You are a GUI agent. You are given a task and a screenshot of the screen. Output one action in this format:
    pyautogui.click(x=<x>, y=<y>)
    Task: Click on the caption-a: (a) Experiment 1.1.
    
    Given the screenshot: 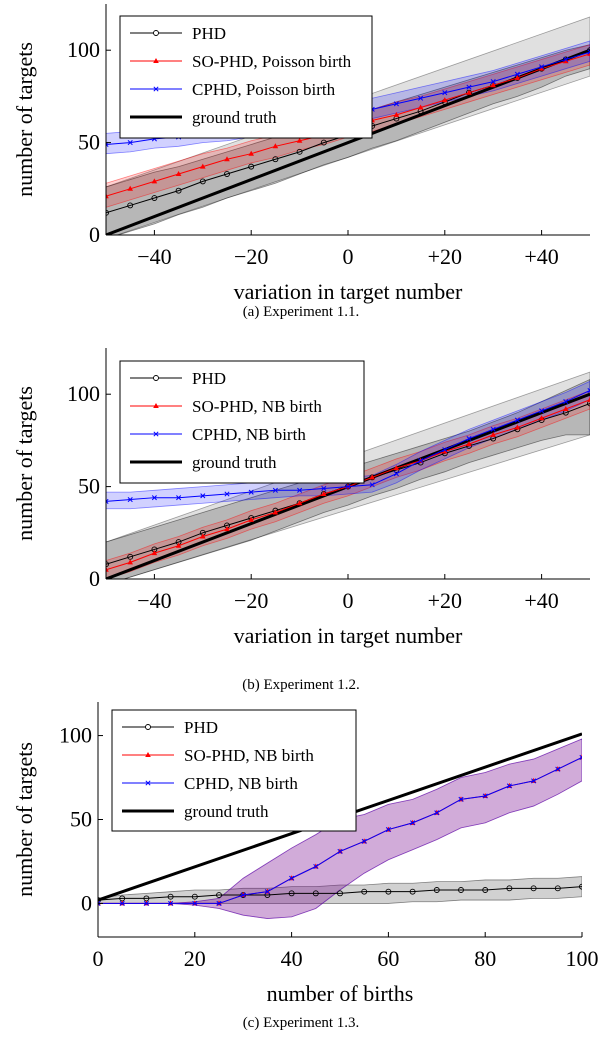 What is the action you would take?
    pyautogui.click(x=301, y=312)
    